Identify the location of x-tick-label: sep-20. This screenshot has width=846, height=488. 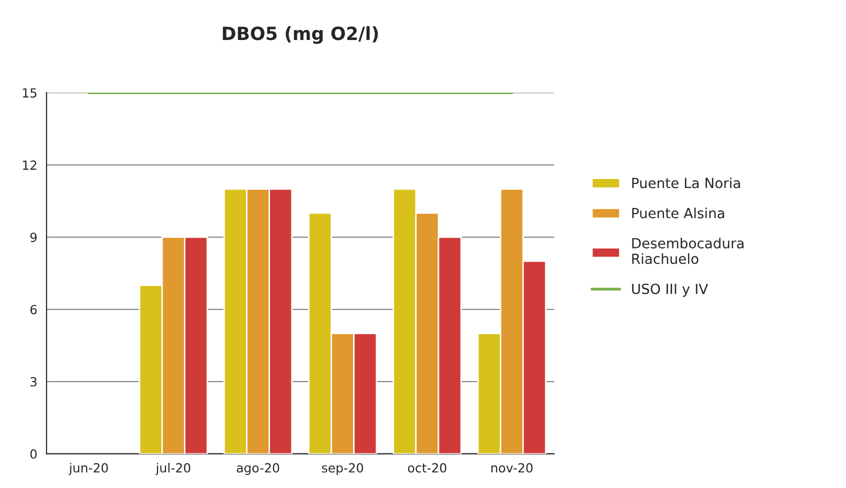
(343, 469).